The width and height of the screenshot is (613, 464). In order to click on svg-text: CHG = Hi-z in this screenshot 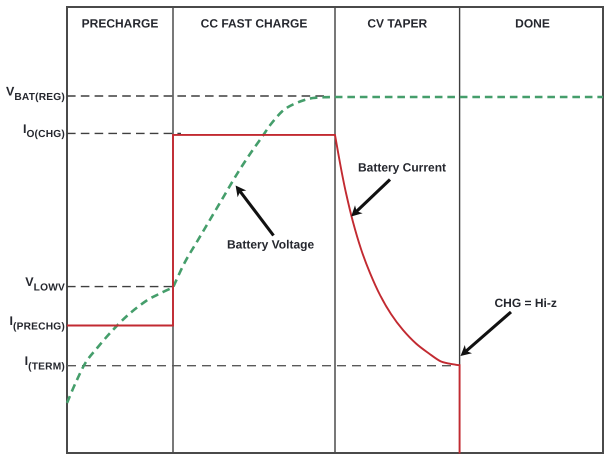, I will do `click(526, 303)`.